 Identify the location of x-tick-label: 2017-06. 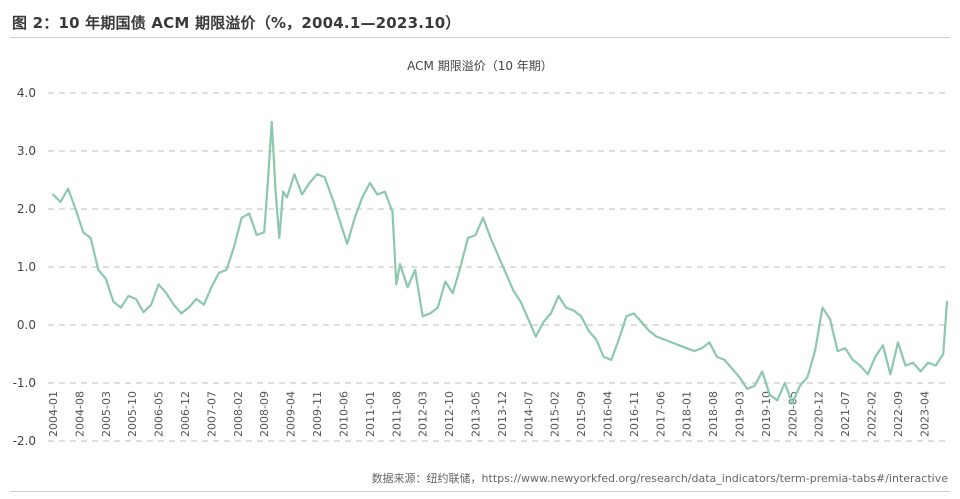
(660, 414).